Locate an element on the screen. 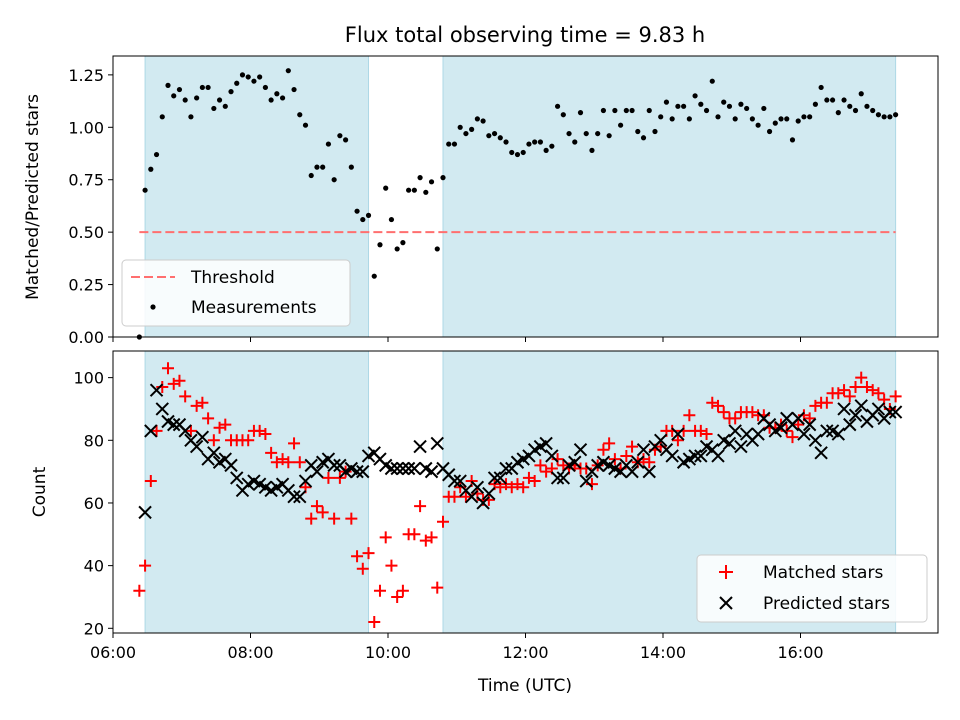  bottom-legend: Matched stars Predicted stars is located at coordinates (812, 588).